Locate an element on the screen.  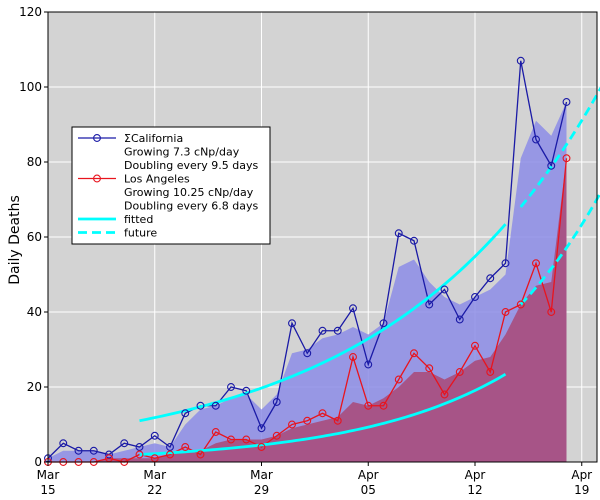
y-tick-label: 100 is located at coordinates (30, 87).